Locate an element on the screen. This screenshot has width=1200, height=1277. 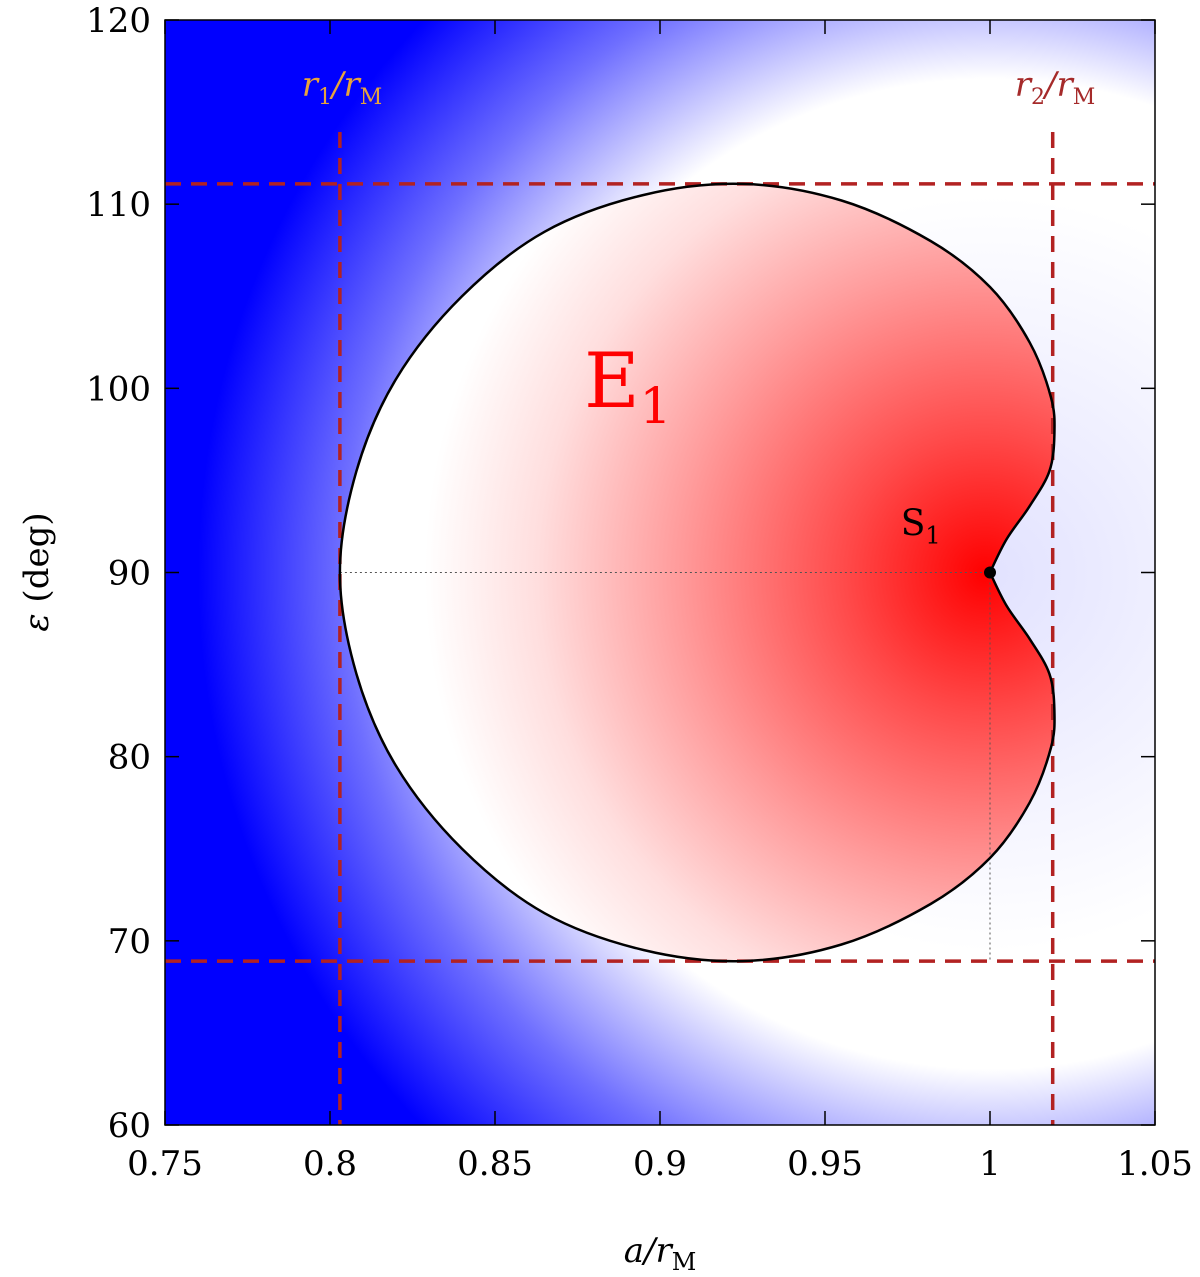
y-tick-label: 80 is located at coordinates (129, 758).